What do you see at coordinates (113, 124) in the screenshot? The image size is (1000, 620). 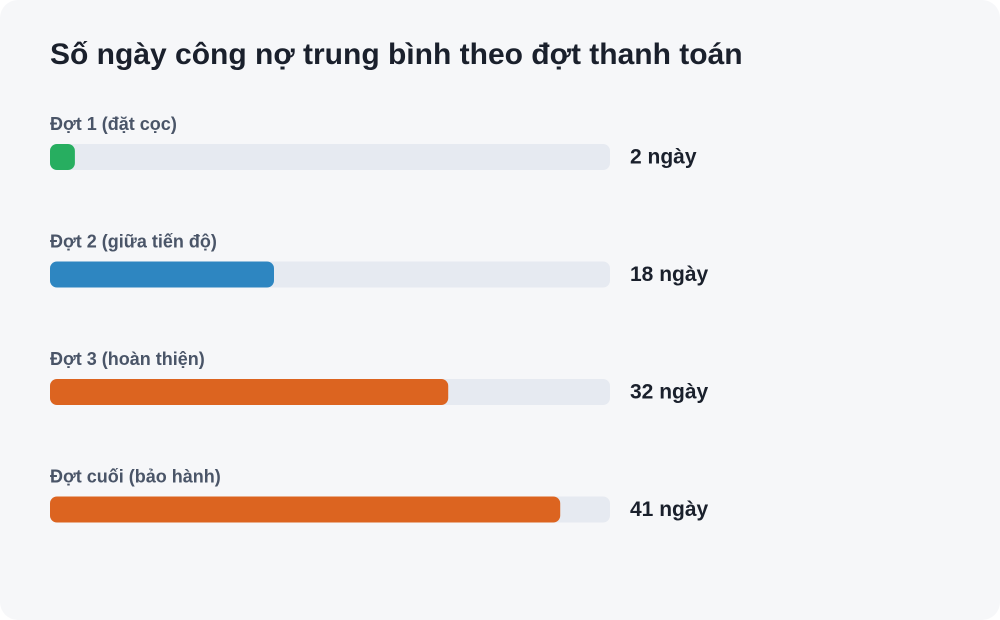 I see `bar-label: Đợt 1 (đặt cọc)` at bounding box center [113, 124].